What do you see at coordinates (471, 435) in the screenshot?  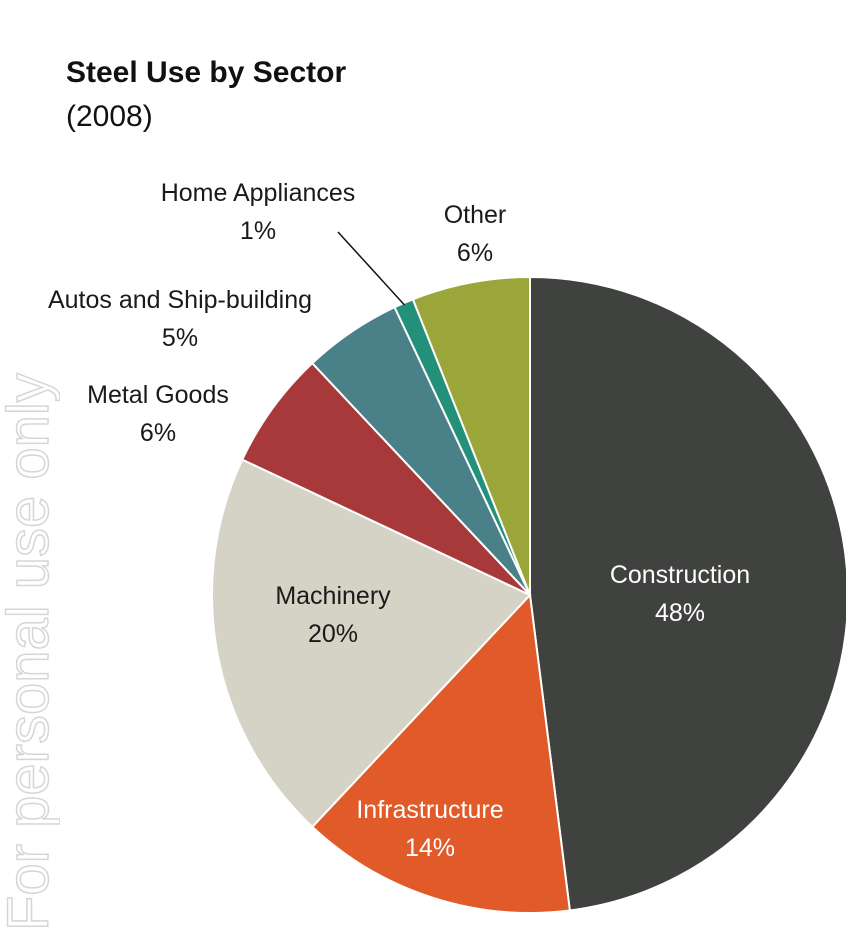 I see `pie-slice-other` at bounding box center [471, 435].